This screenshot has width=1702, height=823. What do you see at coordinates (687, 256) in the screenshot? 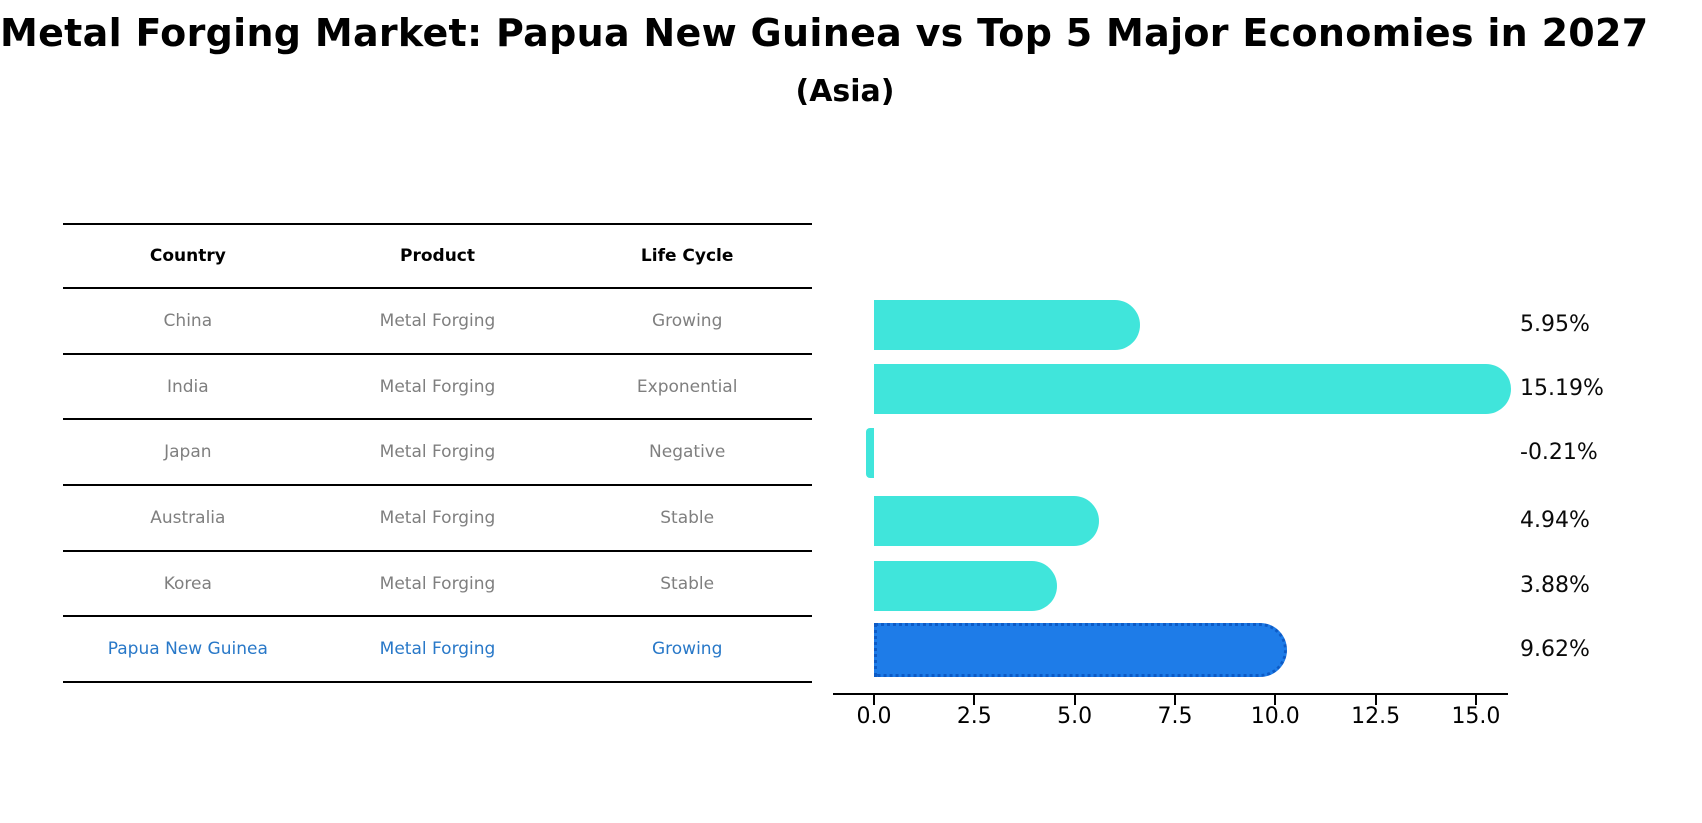
I see `header-cell-life-cycle: Life Cycle` at bounding box center [687, 256].